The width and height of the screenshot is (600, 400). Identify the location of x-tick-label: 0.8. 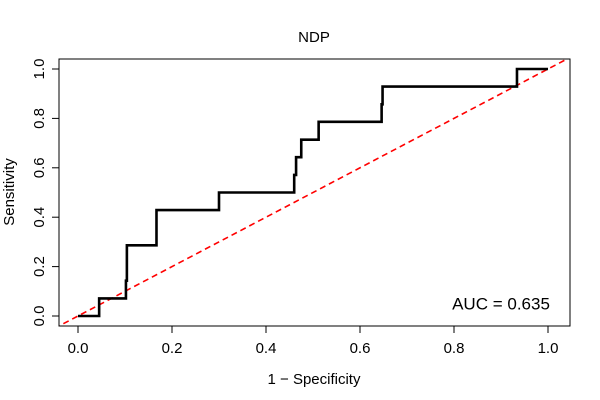
(454, 348).